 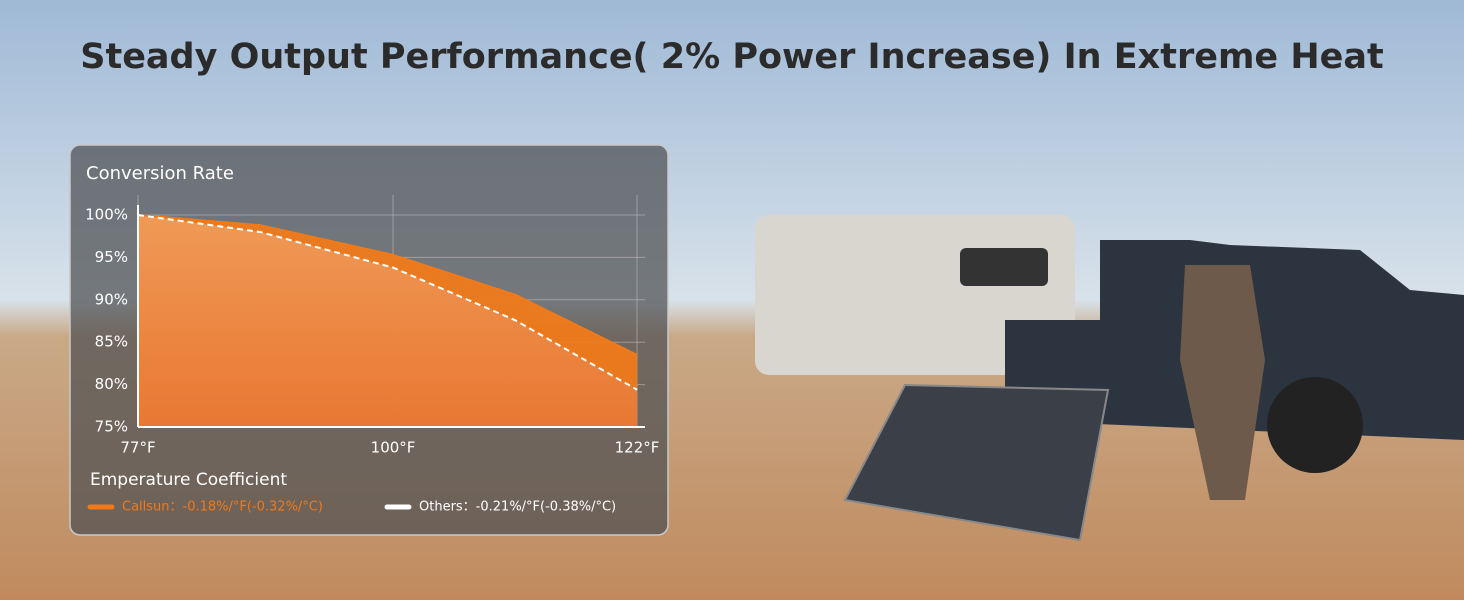 I want to click on person, so click(x=1222, y=382).